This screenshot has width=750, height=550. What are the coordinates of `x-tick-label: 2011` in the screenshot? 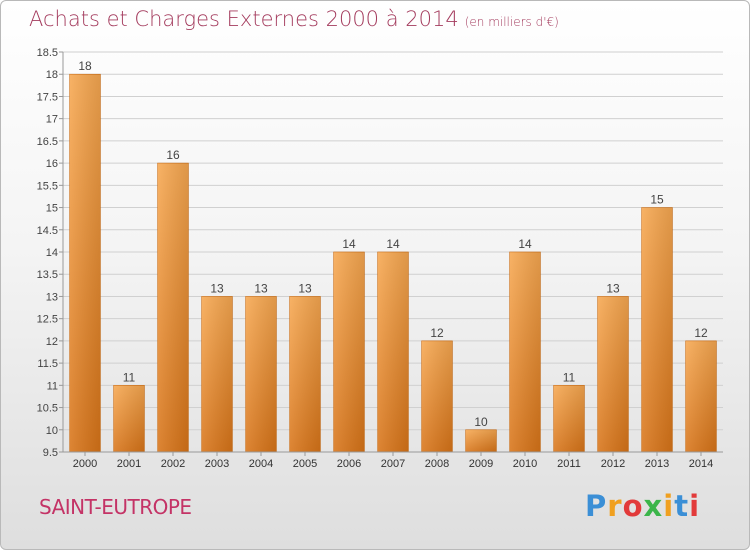 It's located at (569, 464).